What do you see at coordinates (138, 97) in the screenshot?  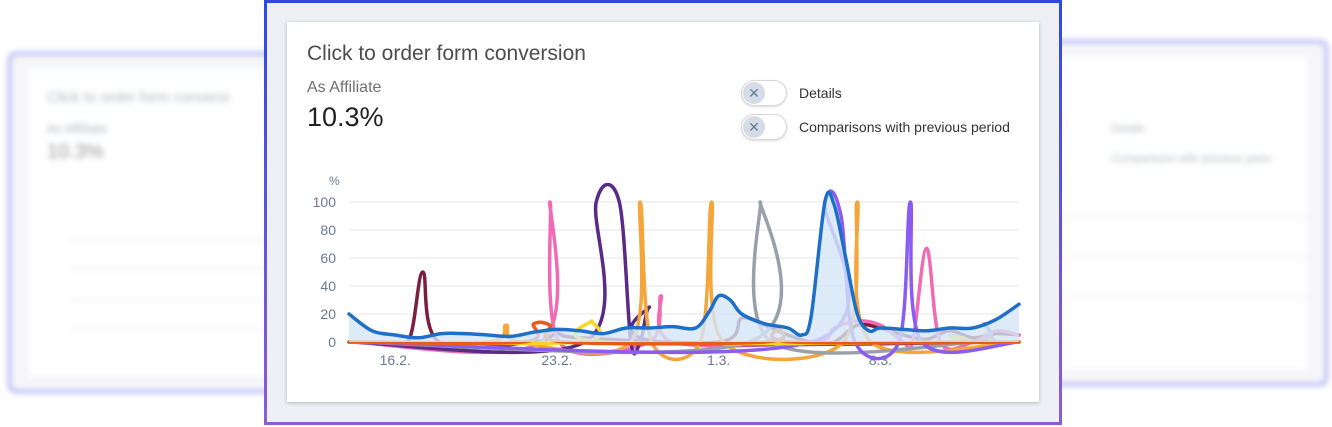 I see `ghost-title: Click to order form conversi` at bounding box center [138, 97].